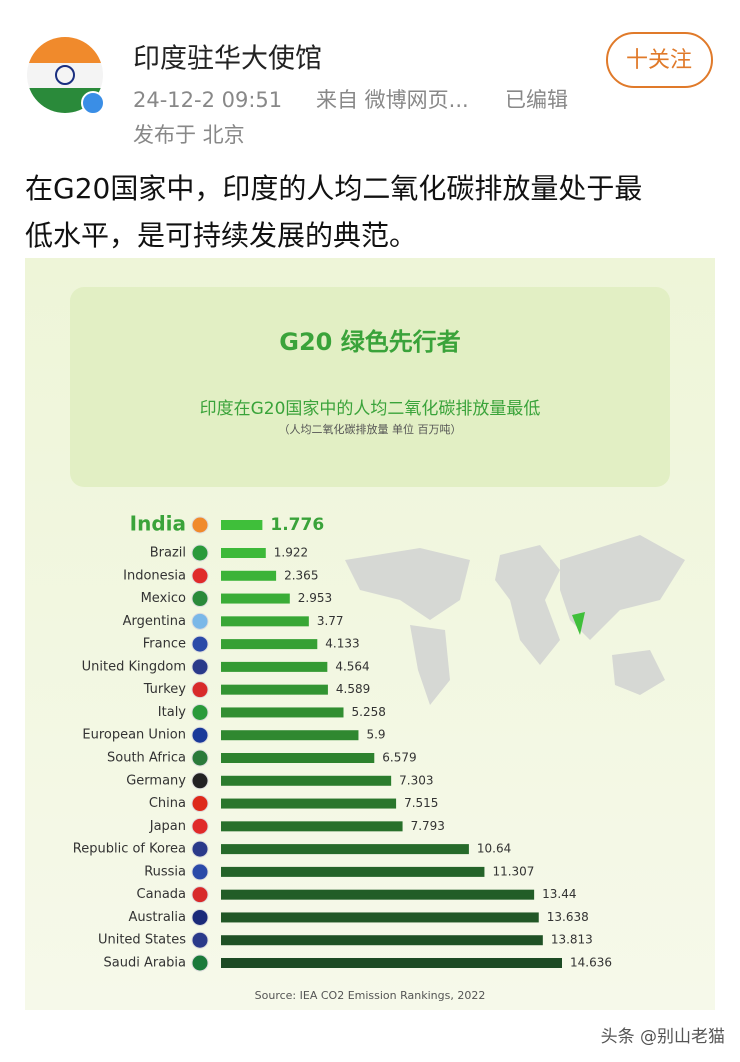  I want to click on world-map, so click(515, 620).